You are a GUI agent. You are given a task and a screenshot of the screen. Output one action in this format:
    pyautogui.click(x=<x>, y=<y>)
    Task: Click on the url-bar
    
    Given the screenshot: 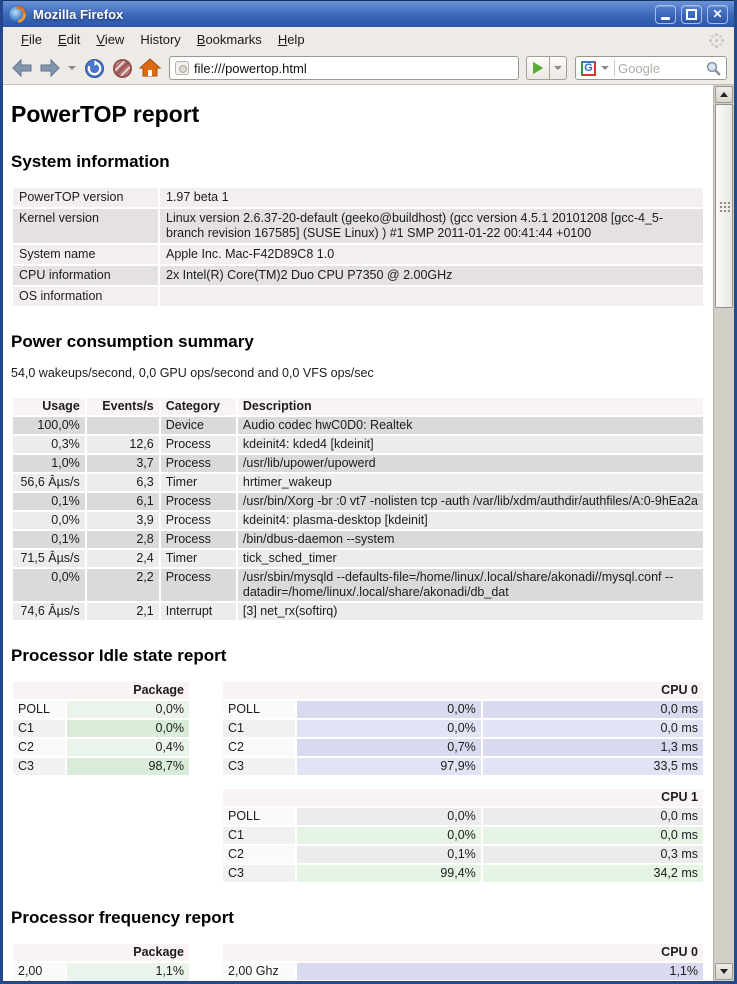 What is the action you would take?
    pyautogui.click(x=344, y=68)
    